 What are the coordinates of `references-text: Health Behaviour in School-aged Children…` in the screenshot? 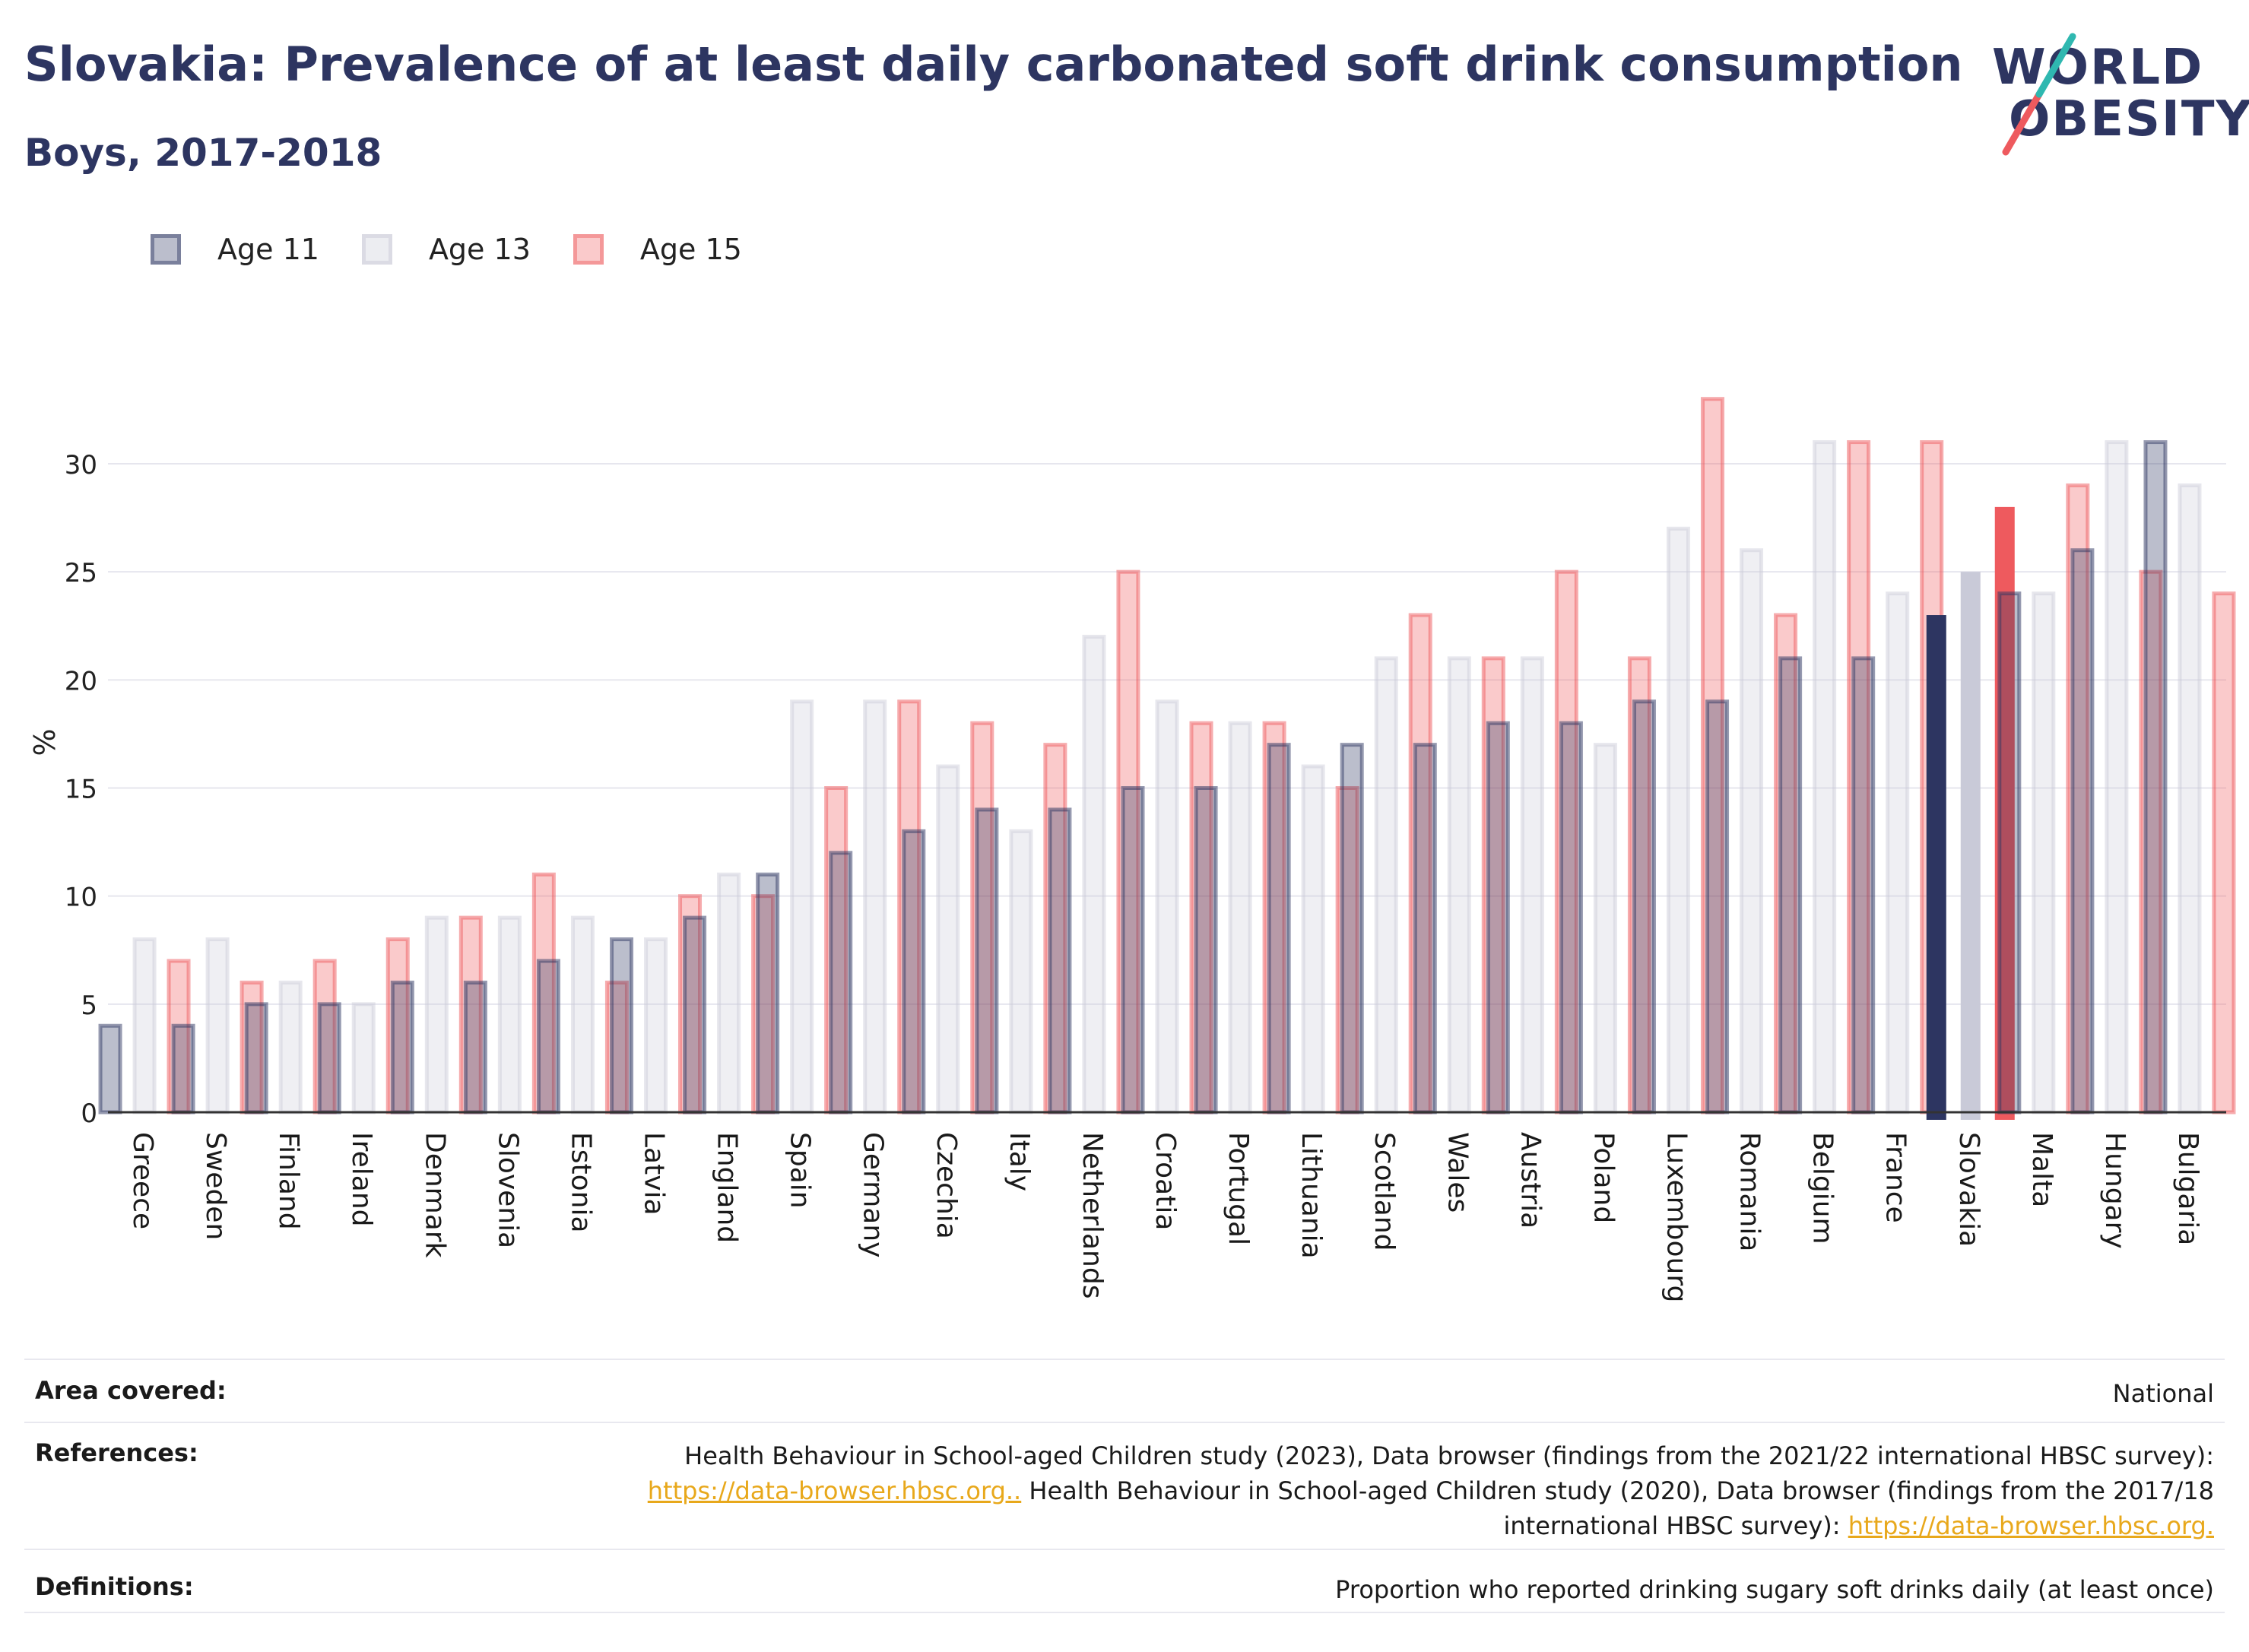 It's located at (1339, 1490).